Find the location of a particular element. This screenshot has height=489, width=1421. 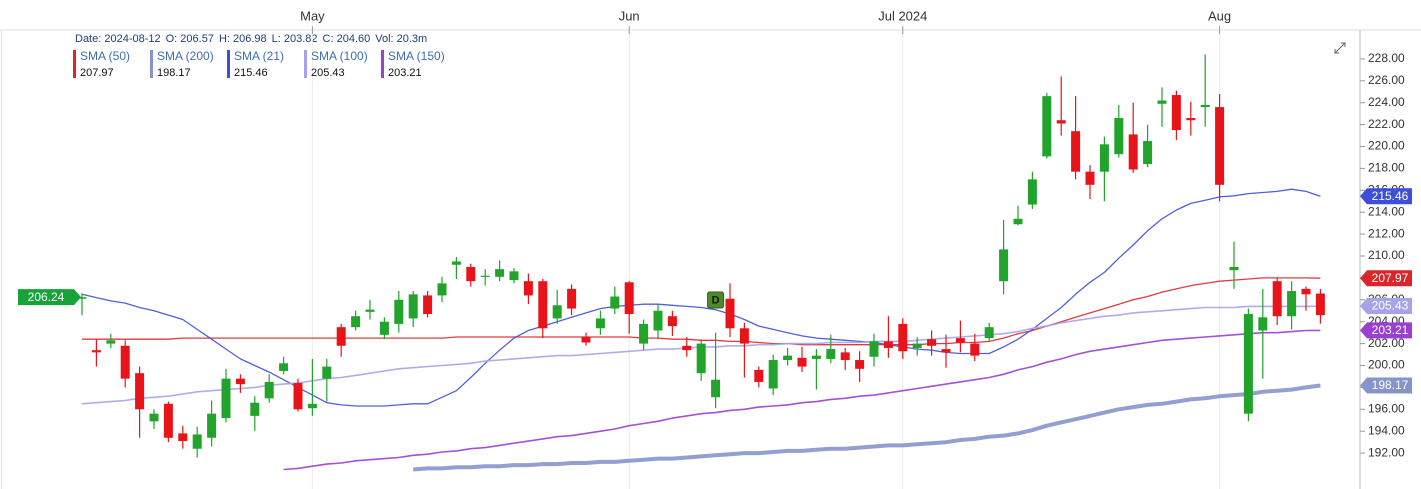

left-price-badge is located at coordinates (49, 297).